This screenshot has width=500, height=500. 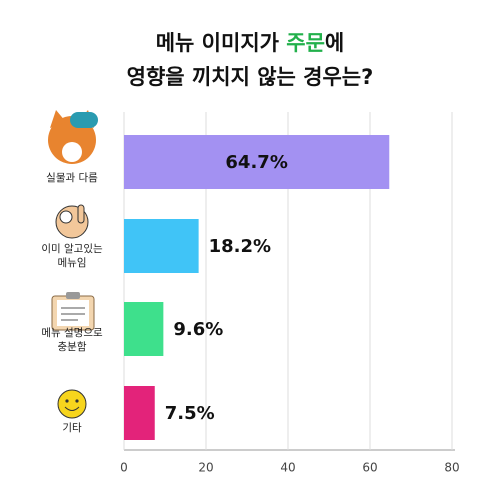 I want to click on icon-clipboard, so click(x=73, y=311).